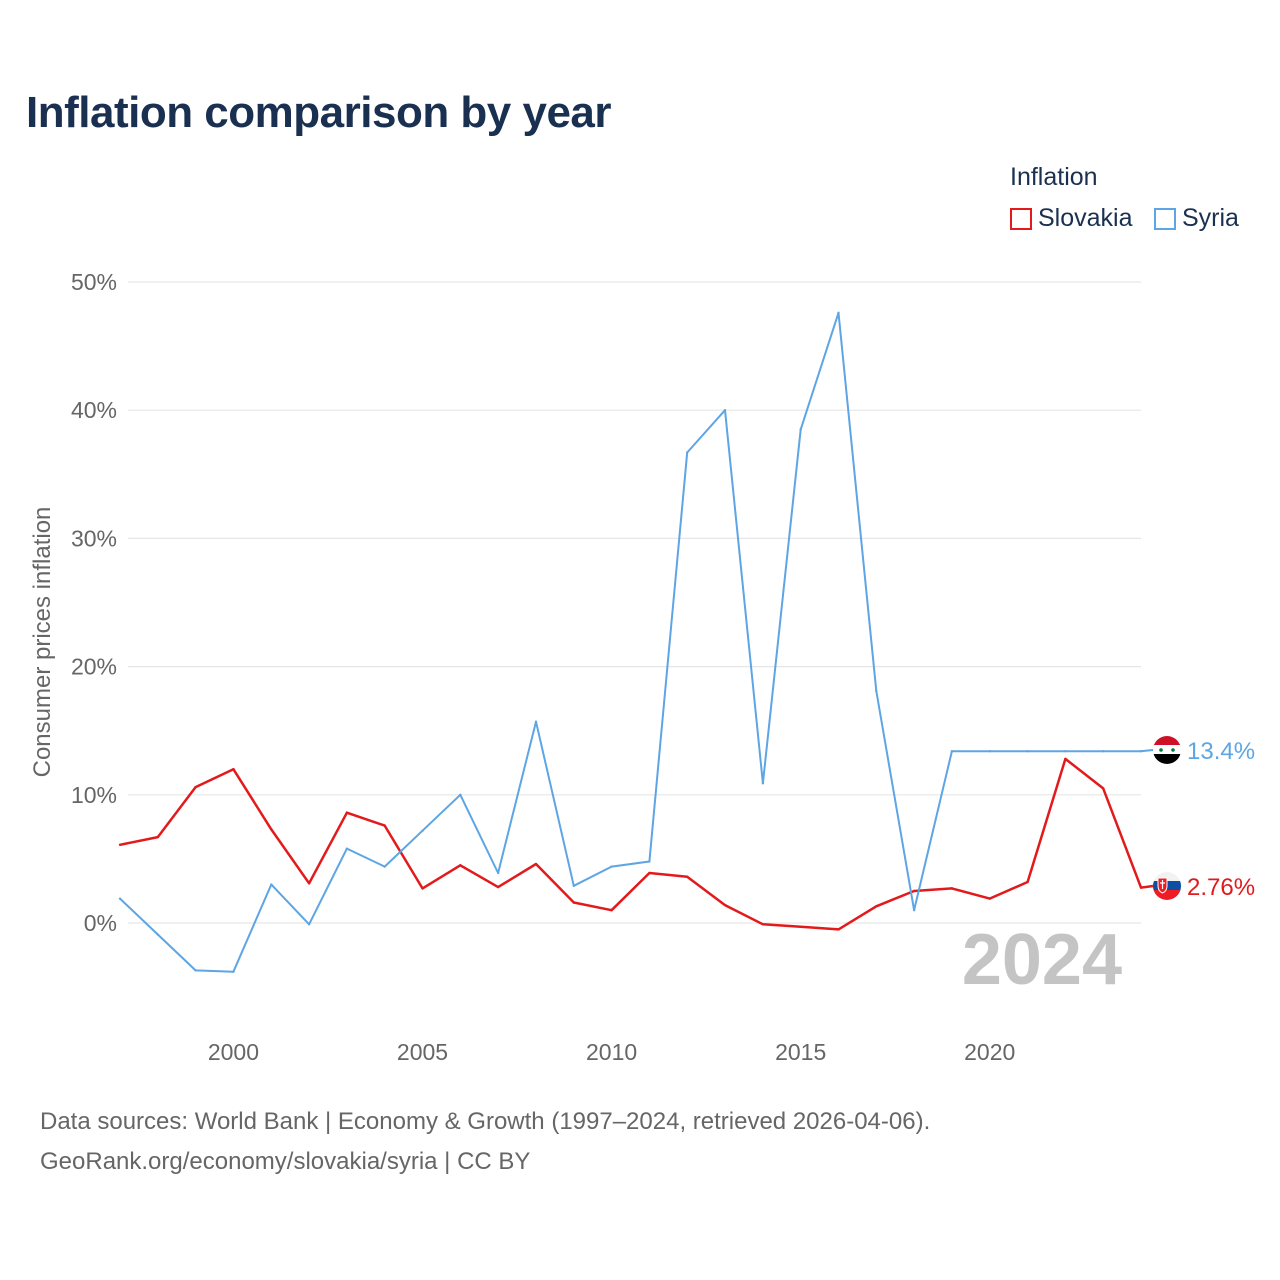 This screenshot has width=1280, height=1280. Describe the element at coordinates (1210, 218) in the screenshot. I see `legend-label-syria: Syria` at that location.